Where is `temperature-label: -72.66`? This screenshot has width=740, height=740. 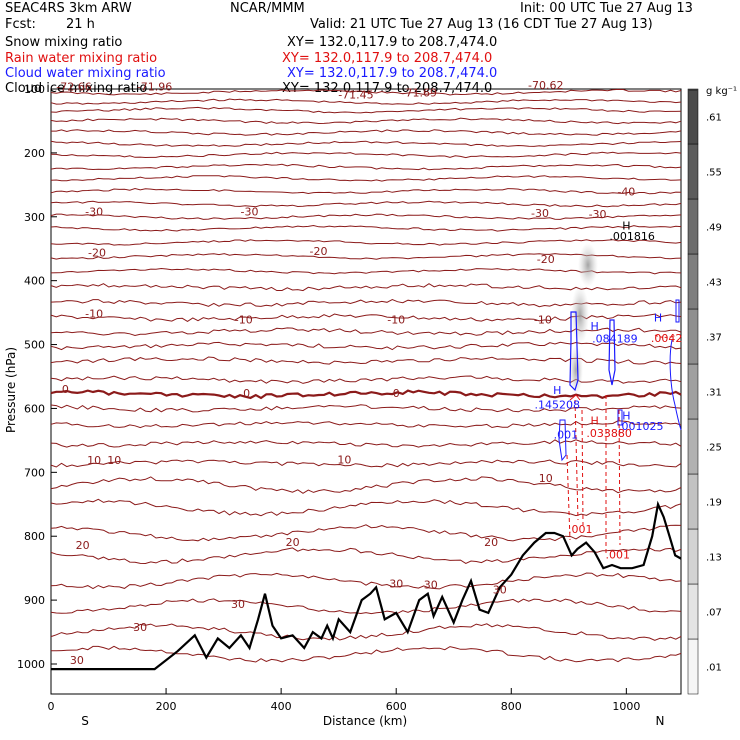 temperature-label: -72.66 is located at coordinates (73, 86).